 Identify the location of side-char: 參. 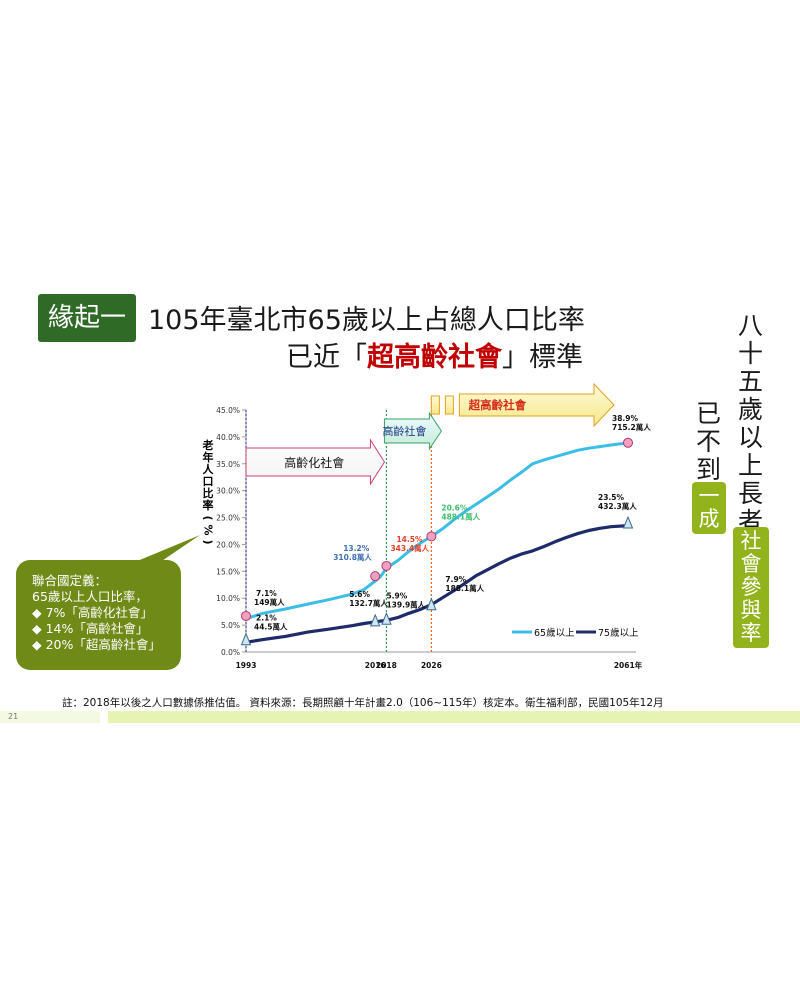
(751, 587).